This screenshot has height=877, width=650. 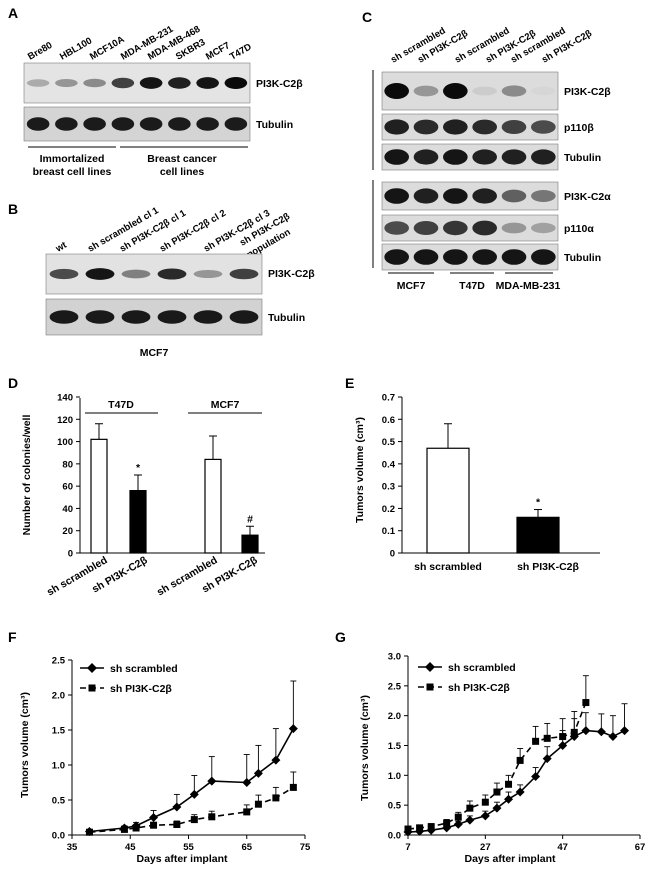 I want to click on x-tick-label: 67, so click(x=640, y=847).